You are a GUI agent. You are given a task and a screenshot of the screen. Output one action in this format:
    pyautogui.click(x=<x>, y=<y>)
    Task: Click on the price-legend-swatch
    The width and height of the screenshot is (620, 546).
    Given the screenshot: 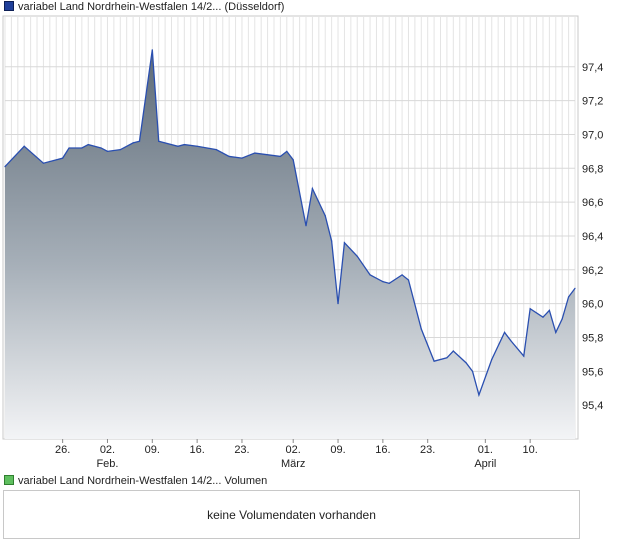 What is the action you would take?
    pyautogui.click(x=9, y=6)
    